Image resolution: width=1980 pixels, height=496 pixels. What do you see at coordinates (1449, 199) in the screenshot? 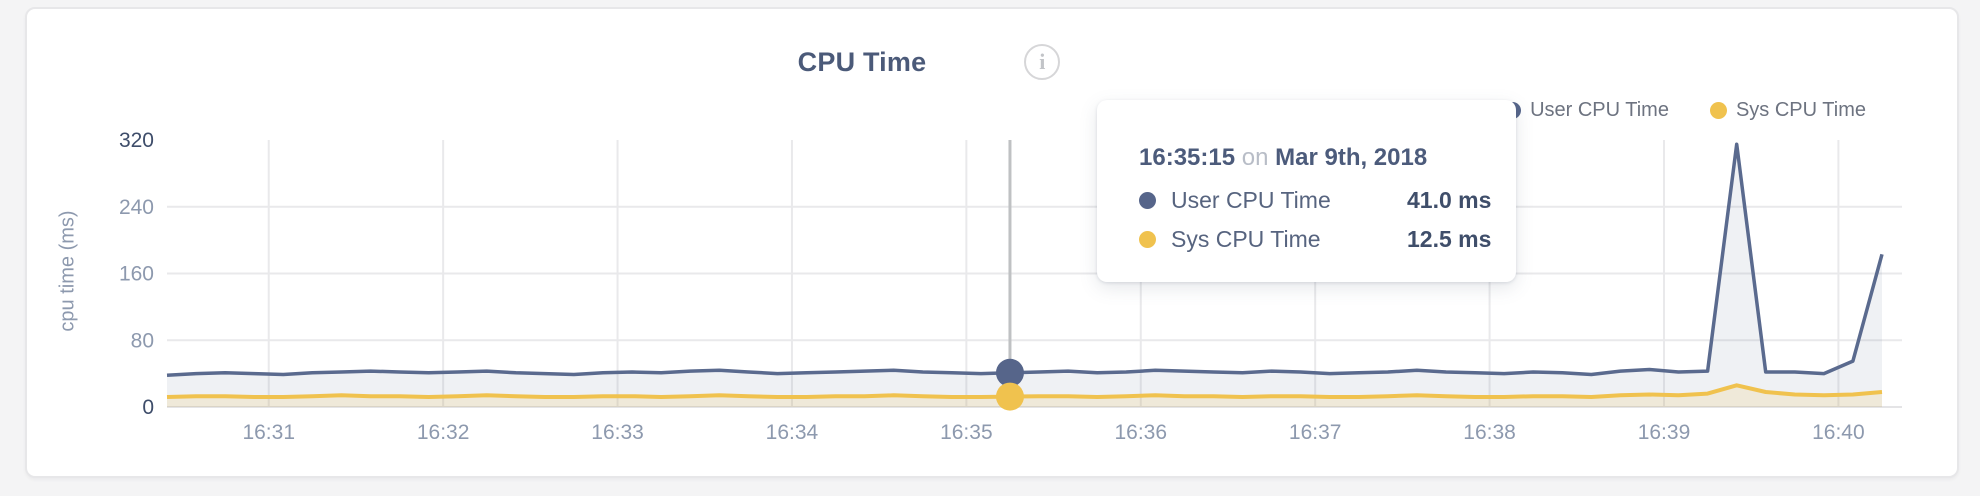
I see `tooltip-series-value: 41.0 ms` at bounding box center [1449, 199].